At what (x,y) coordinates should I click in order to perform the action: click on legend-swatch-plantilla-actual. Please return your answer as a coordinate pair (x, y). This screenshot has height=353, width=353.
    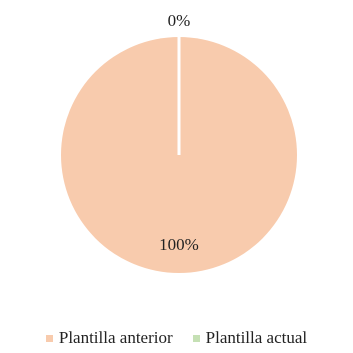
    Looking at the image, I should click on (196, 338).